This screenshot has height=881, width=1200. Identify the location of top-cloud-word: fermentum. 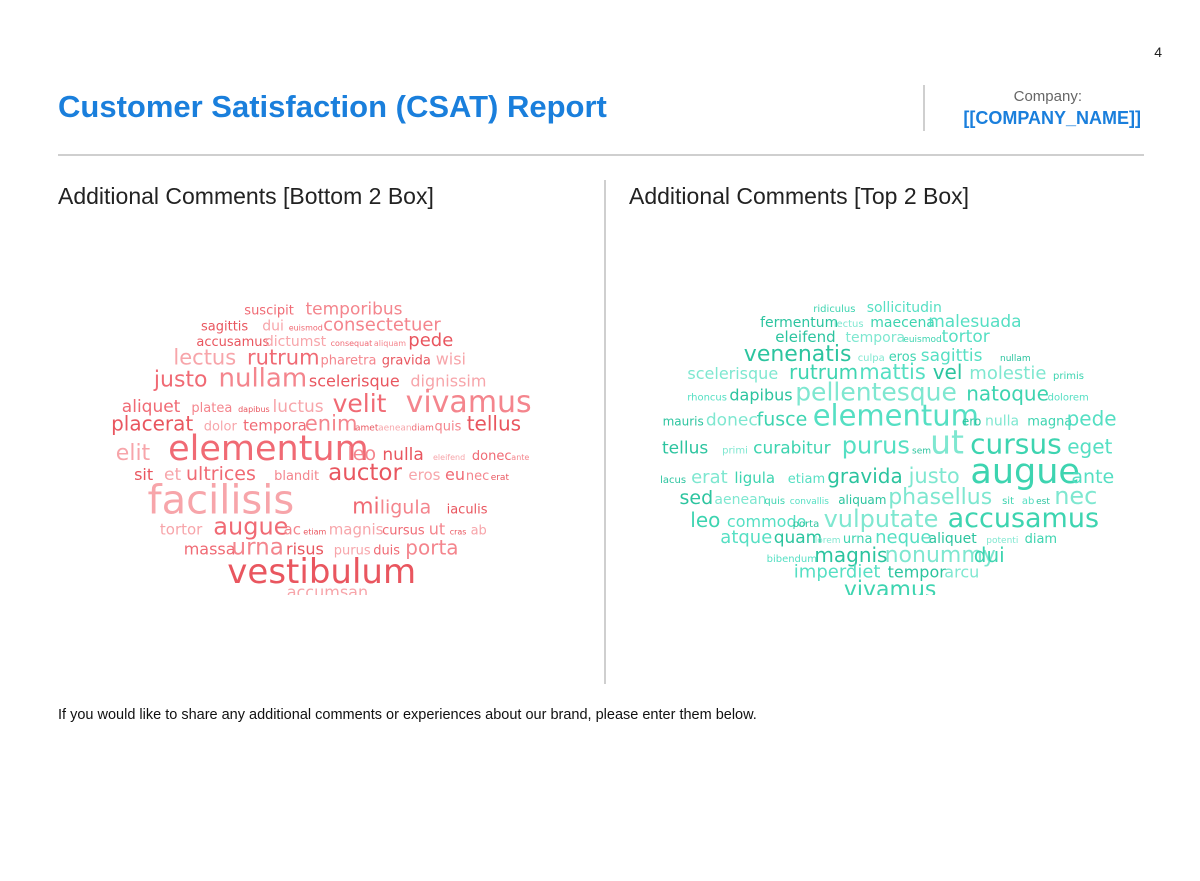
(799, 323).